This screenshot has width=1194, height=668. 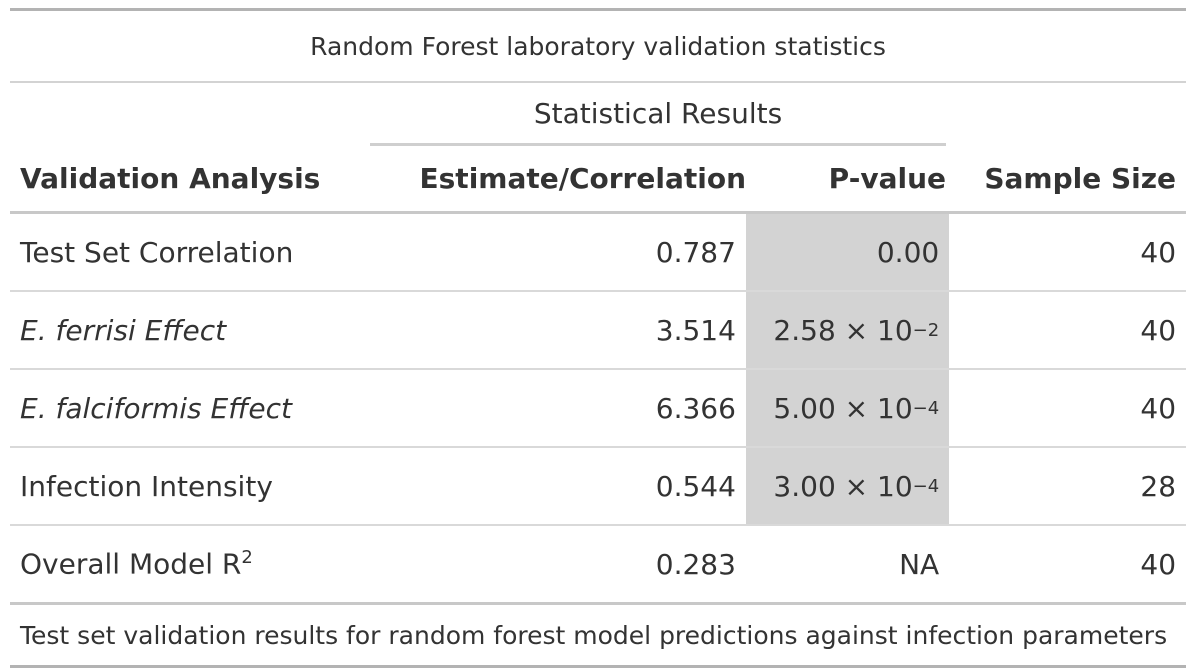 I want to click on header-rule, so click(x=598, y=212).